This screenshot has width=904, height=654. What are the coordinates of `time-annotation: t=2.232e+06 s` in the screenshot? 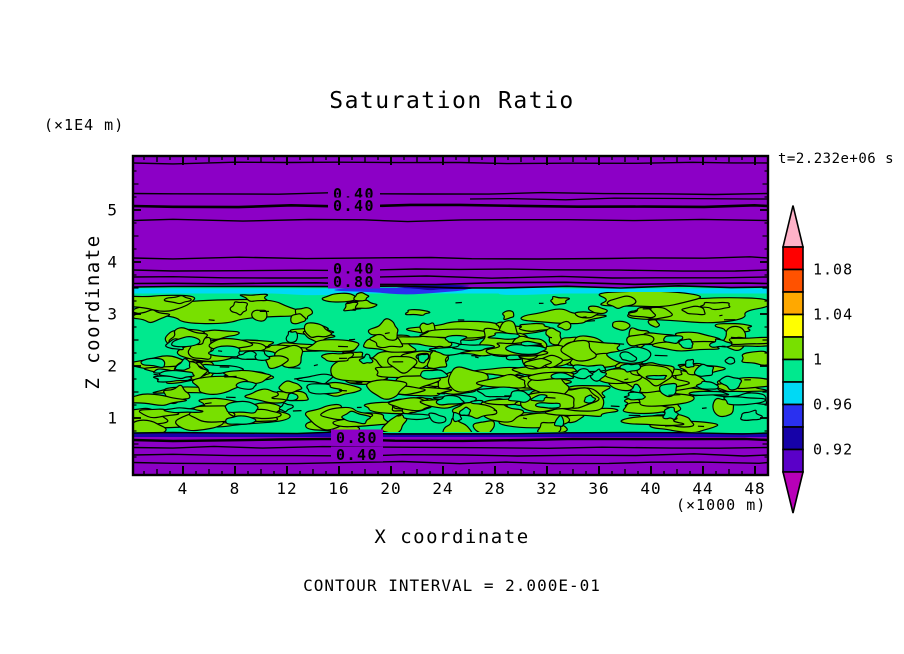 It's located at (836, 159).